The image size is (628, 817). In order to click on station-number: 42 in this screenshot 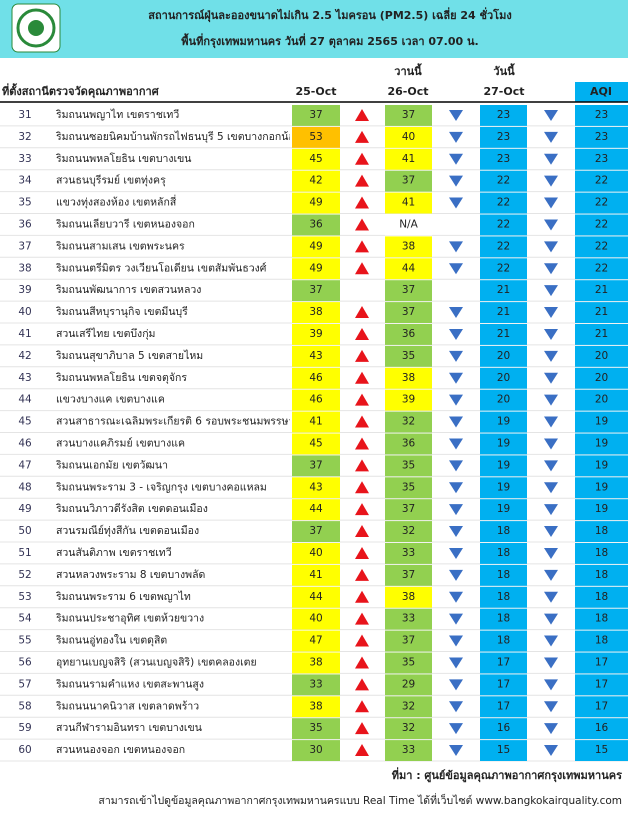, I will do `click(24, 356)`.